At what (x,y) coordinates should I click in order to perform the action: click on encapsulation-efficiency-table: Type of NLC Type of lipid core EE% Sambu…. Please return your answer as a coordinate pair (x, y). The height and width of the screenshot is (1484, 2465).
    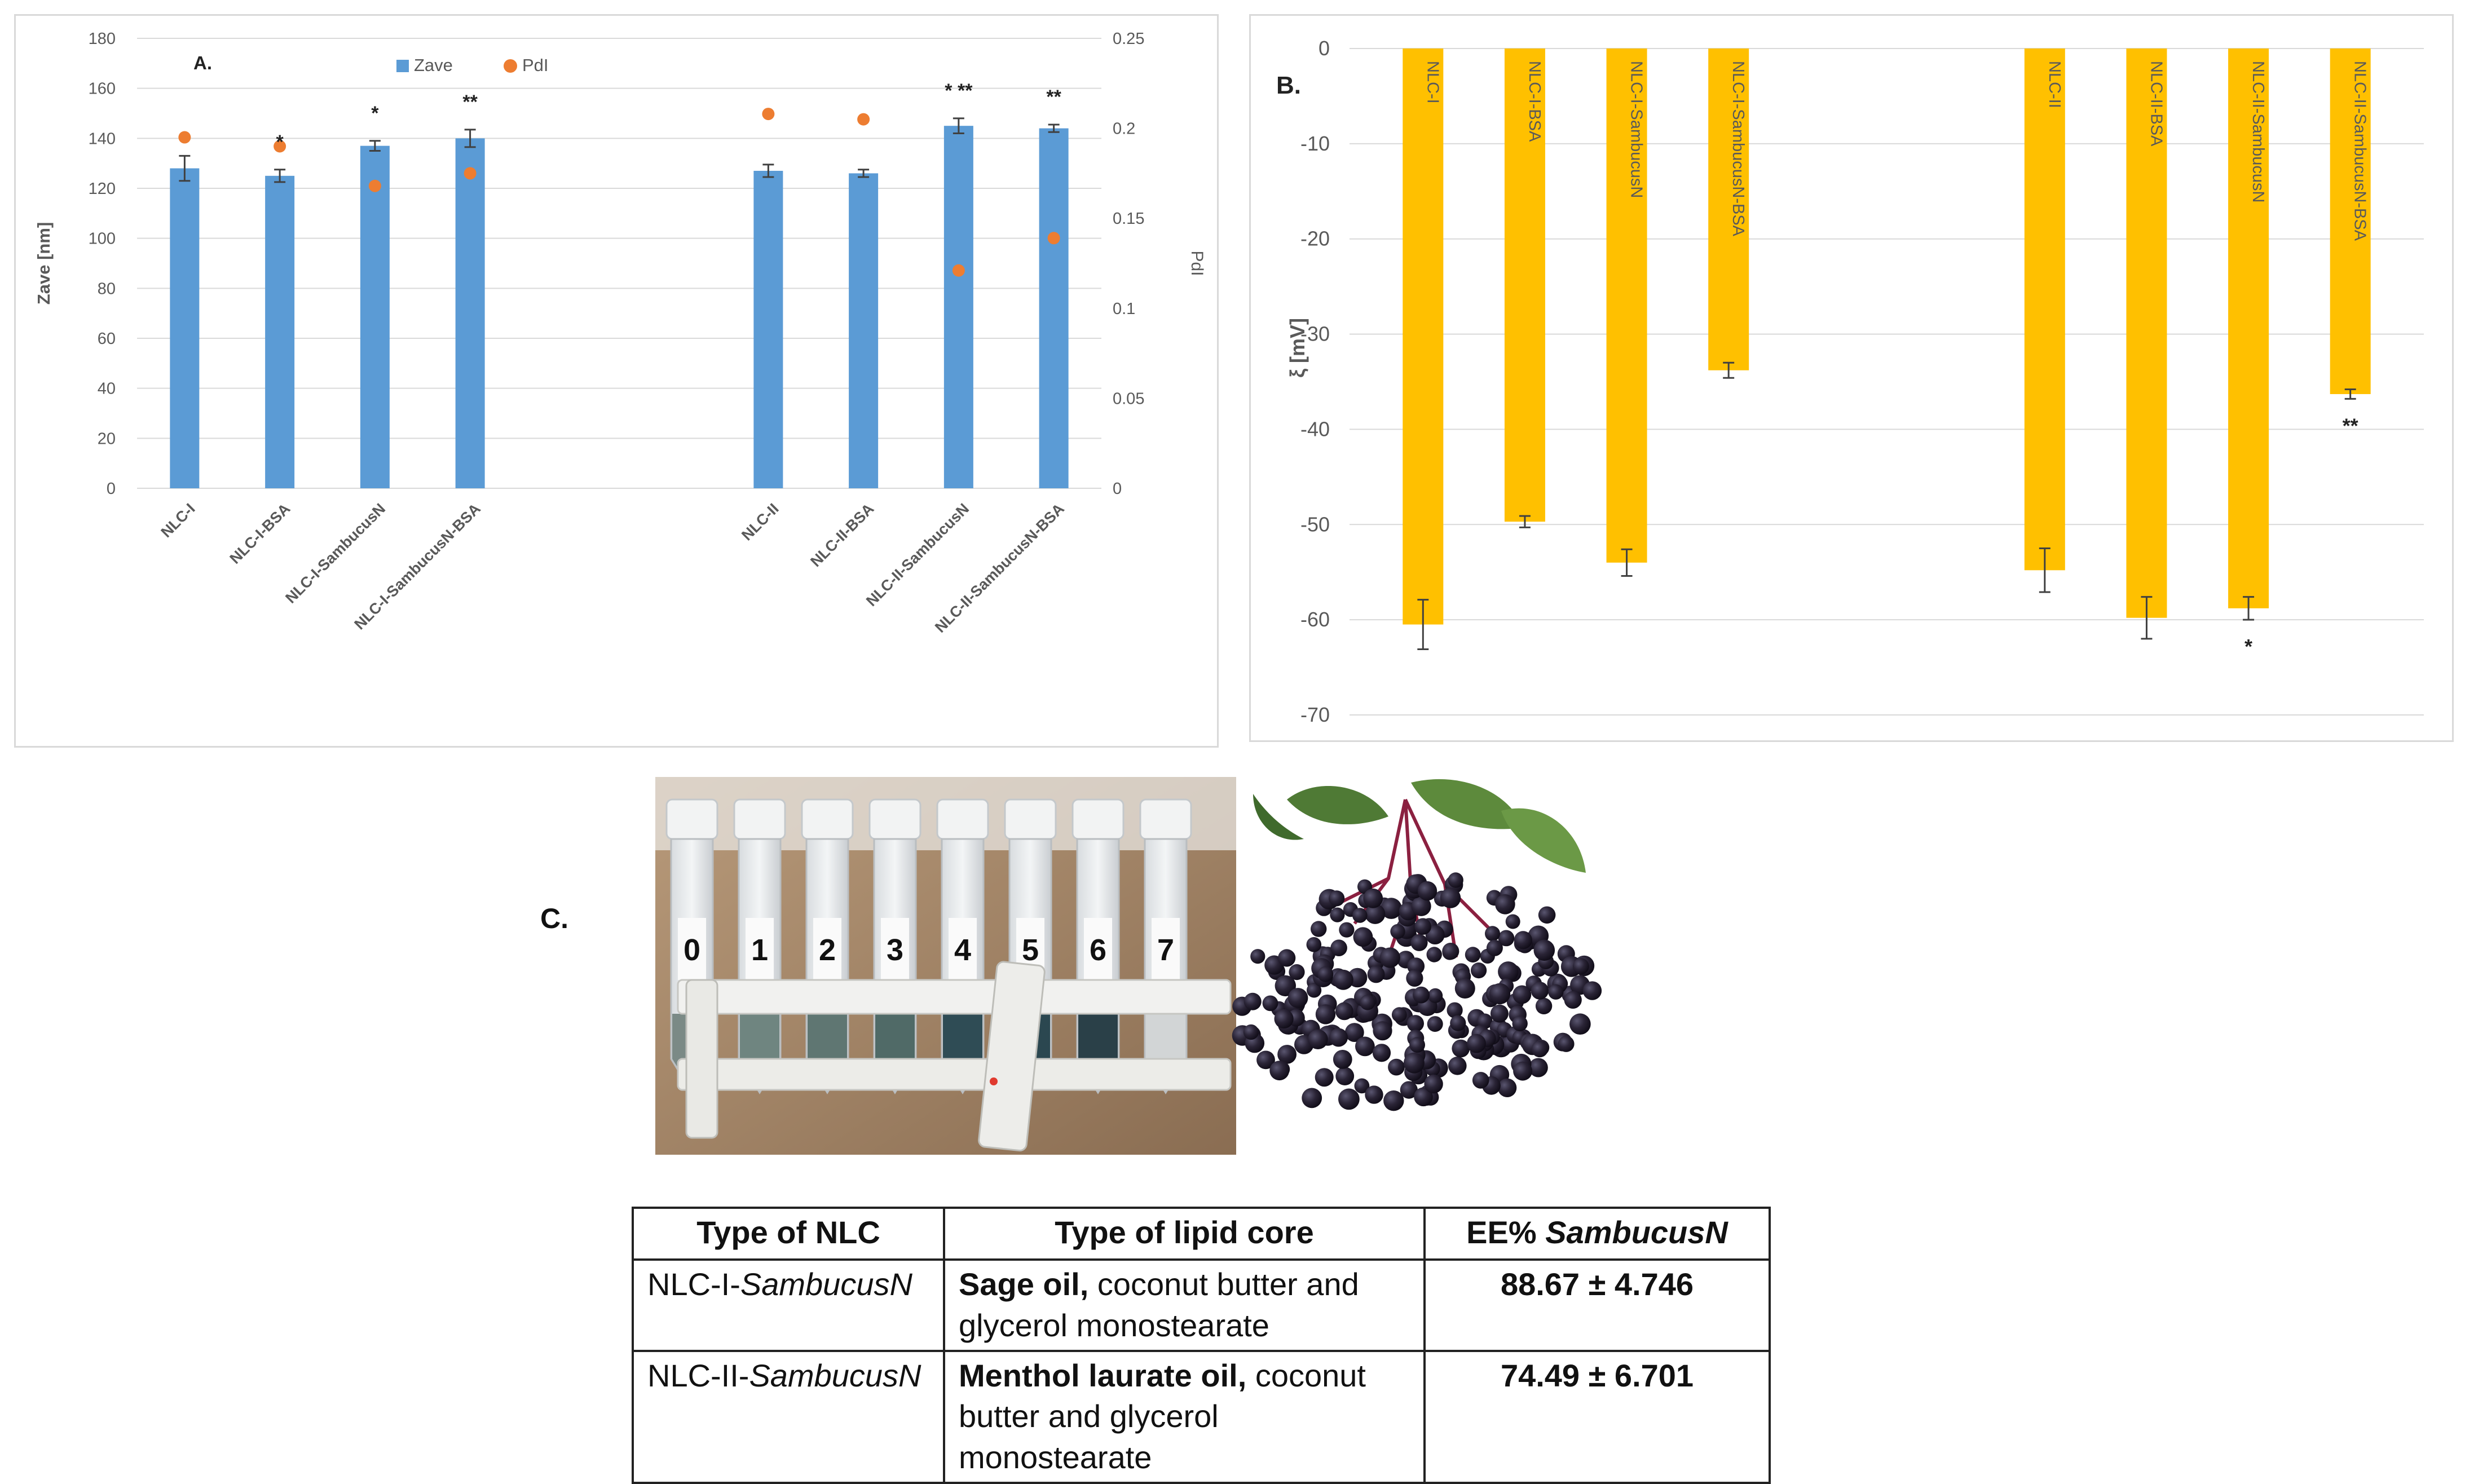
    Looking at the image, I should click on (1201, 1345).